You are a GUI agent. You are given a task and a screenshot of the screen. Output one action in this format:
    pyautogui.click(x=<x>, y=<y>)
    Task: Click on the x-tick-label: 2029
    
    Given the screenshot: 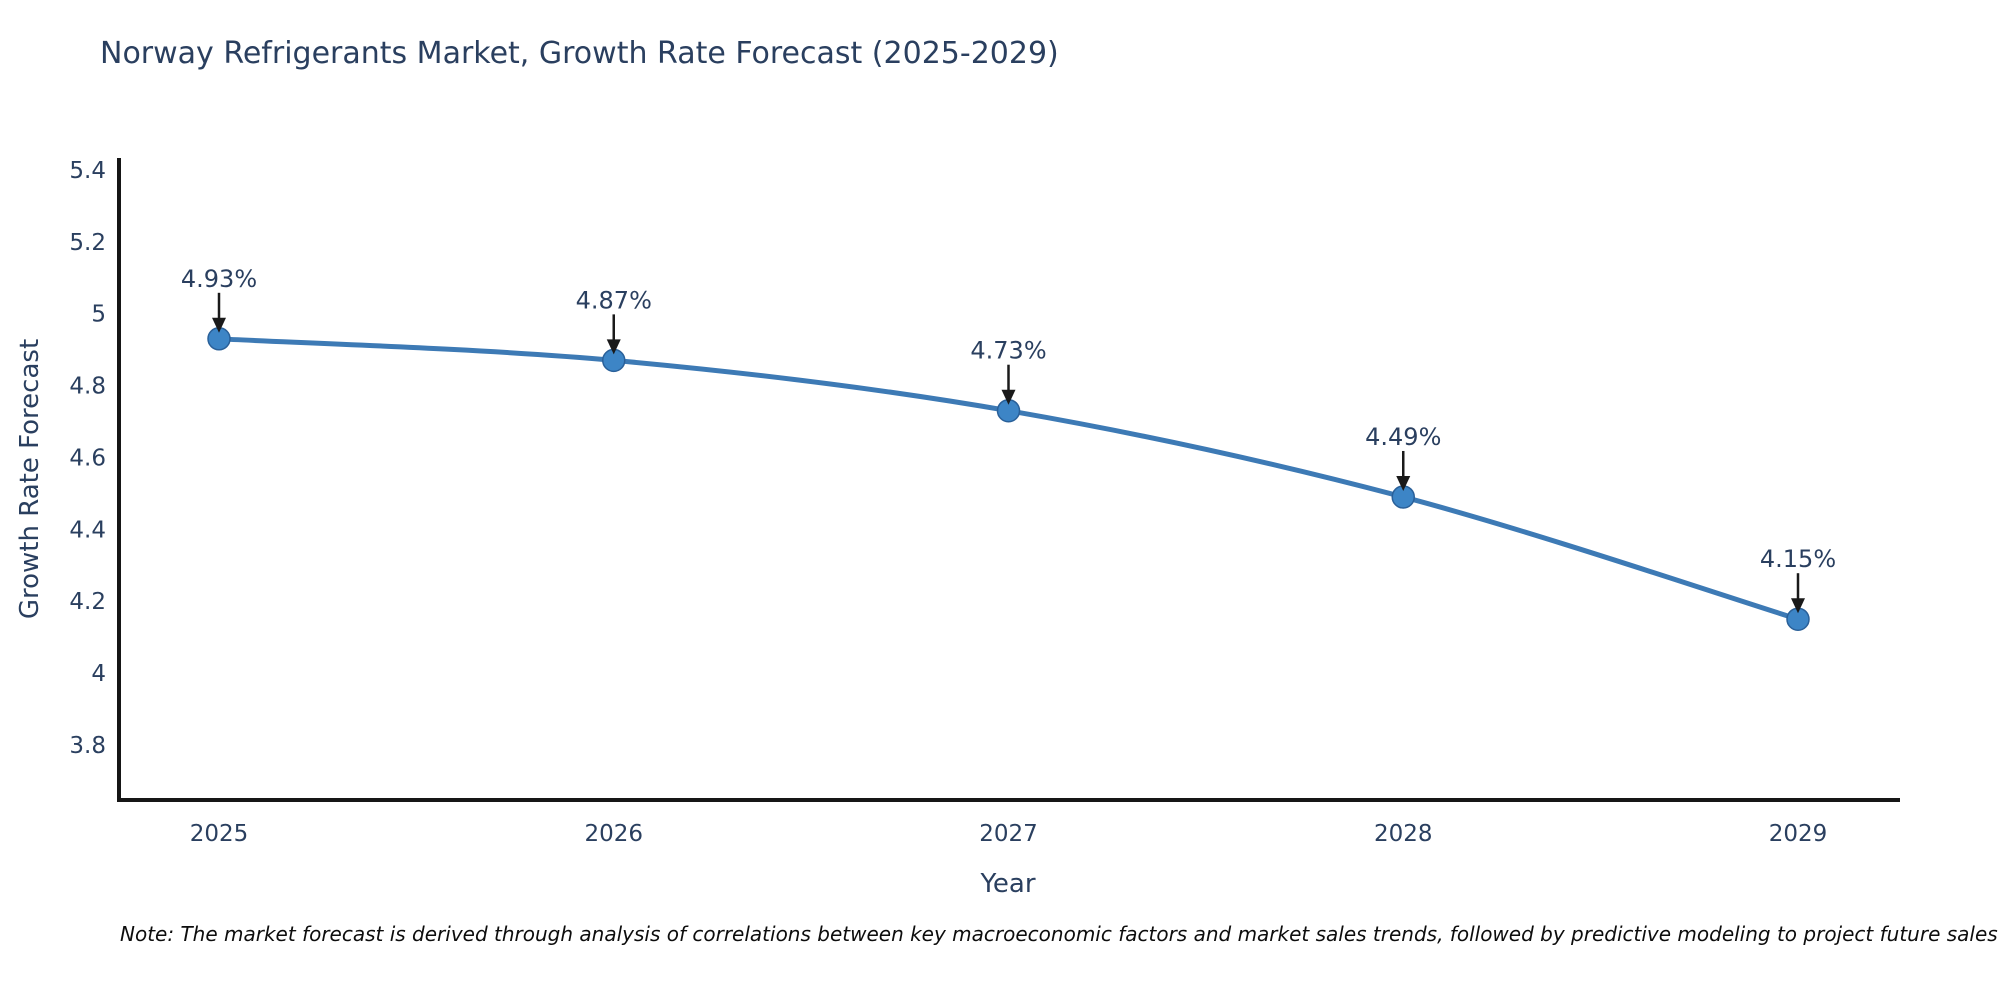 What is the action you would take?
    pyautogui.click(x=1798, y=834)
    